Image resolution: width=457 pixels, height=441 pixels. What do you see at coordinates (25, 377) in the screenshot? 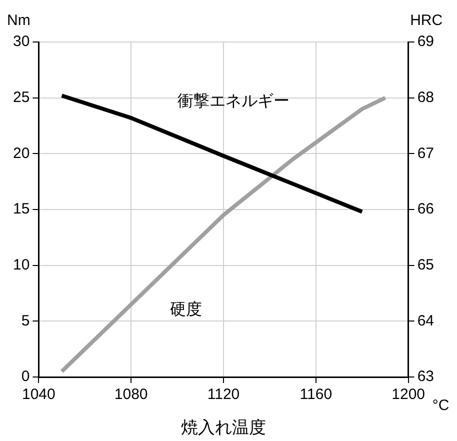
I see `y-tick-label: 0` at bounding box center [25, 377].